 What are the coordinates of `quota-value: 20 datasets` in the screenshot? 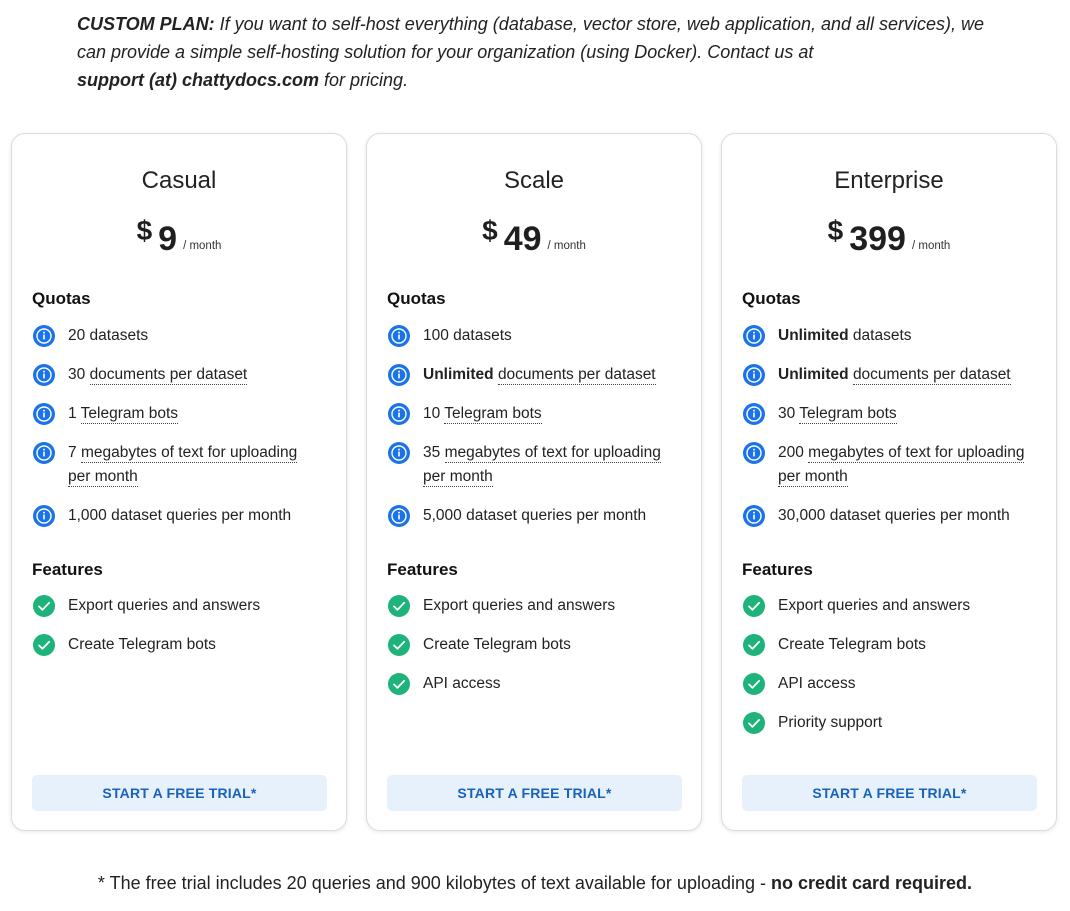 It's located at (108, 335).